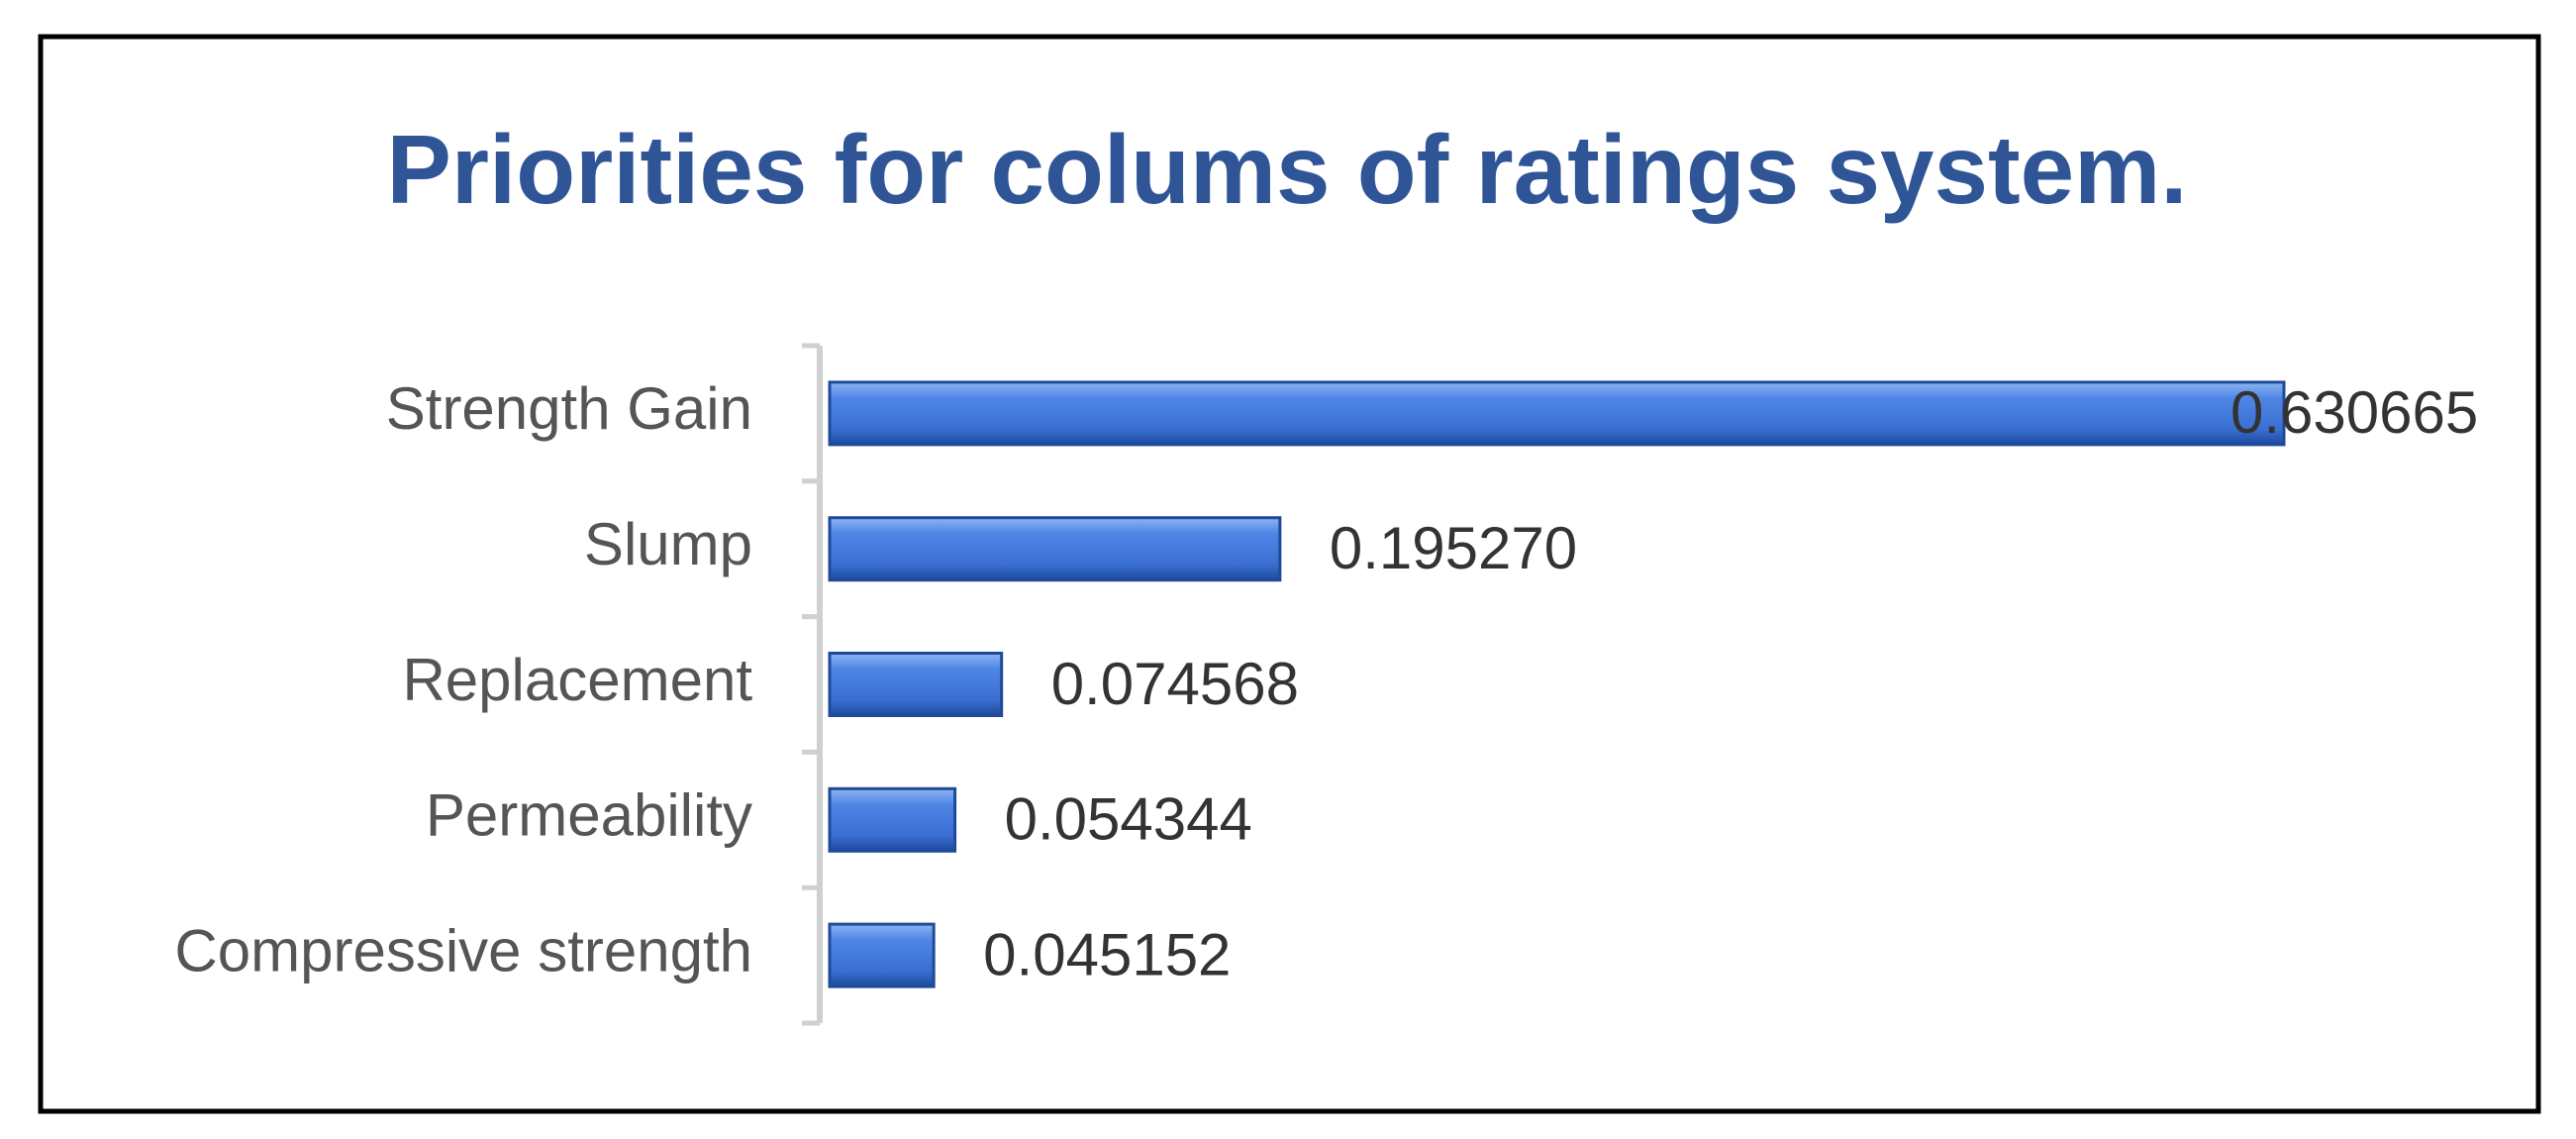 Image resolution: width=2576 pixels, height=1139 pixels. Describe the element at coordinates (1128, 819) in the screenshot. I see `value-label: 0.054344` at that location.